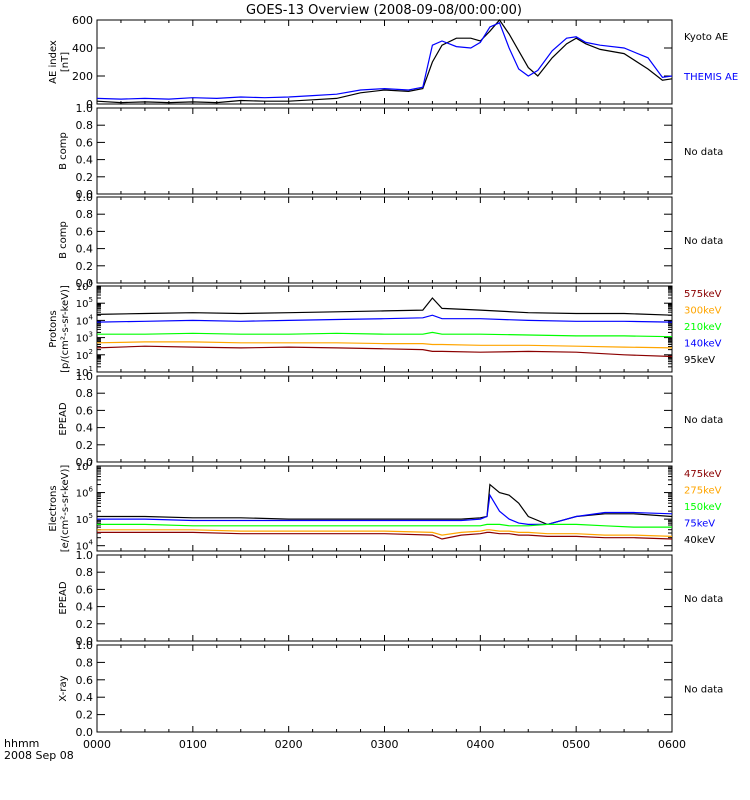  What do you see at coordinates (53, 62) in the screenshot?
I see `y-axis-label: AE index` at bounding box center [53, 62].